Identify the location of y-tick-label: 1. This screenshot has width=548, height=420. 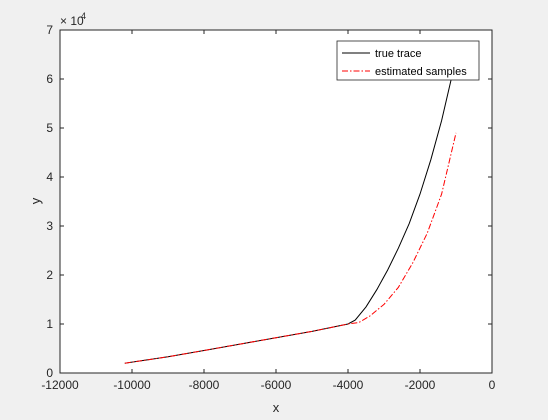
(49, 324).